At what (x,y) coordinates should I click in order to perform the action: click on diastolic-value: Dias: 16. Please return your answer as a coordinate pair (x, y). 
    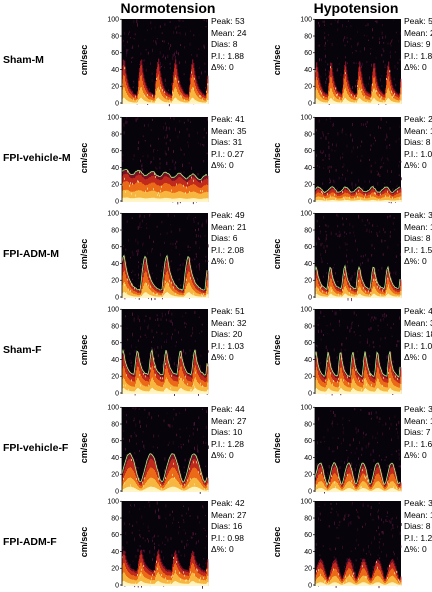
    Looking at the image, I should click on (227, 526).